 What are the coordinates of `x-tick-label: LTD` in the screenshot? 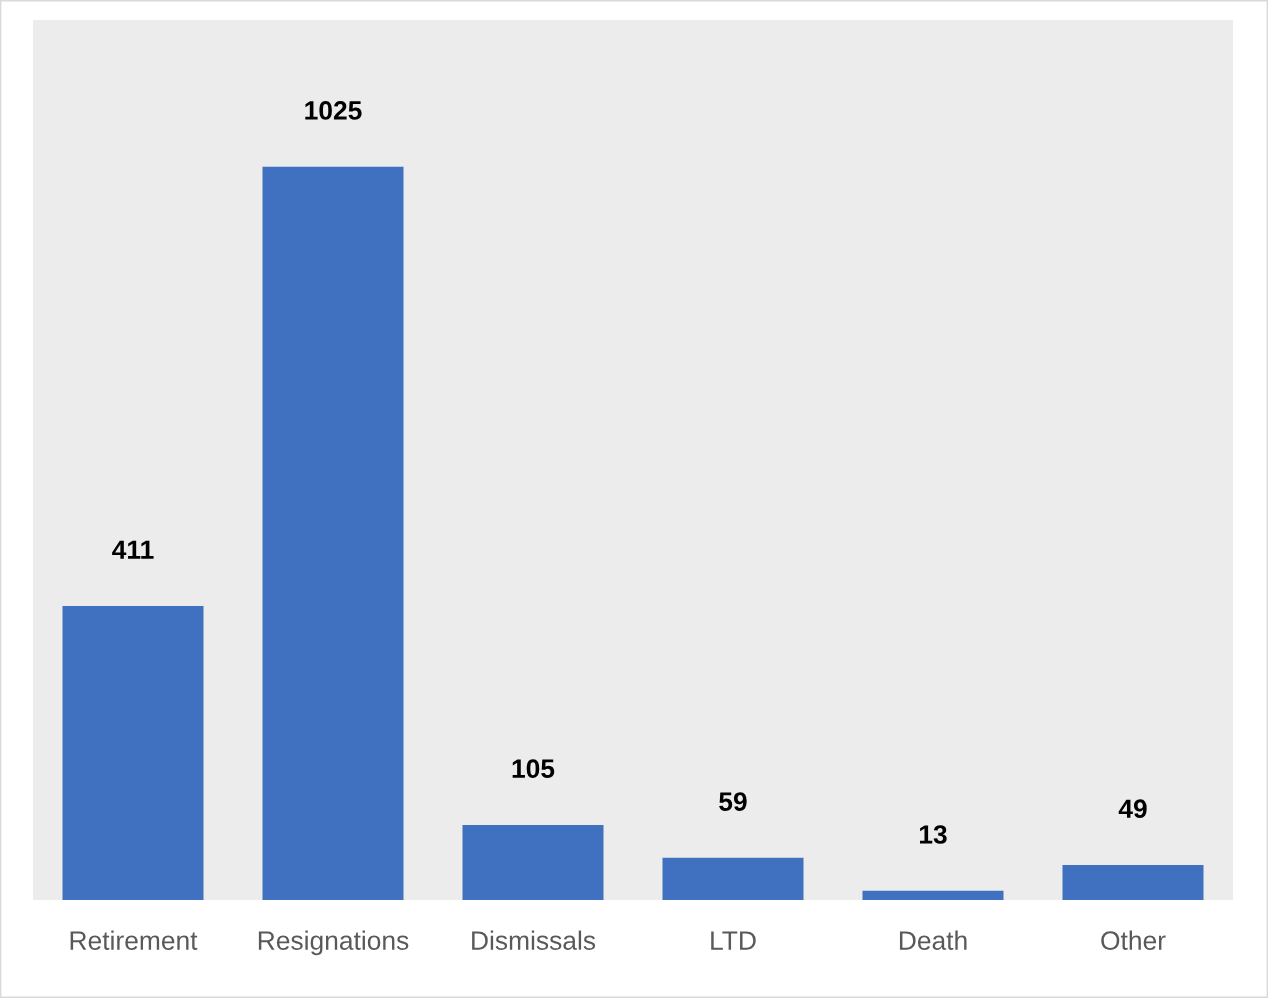 It's located at (733, 940).